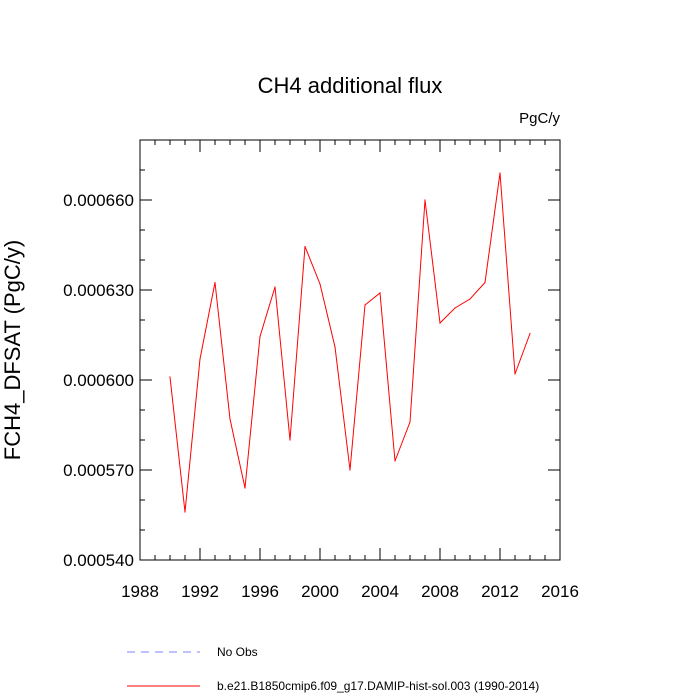 The width and height of the screenshot is (700, 700). What do you see at coordinates (560, 591) in the screenshot?
I see `x-tick-label: 2016` at bounding box center [560, 591].